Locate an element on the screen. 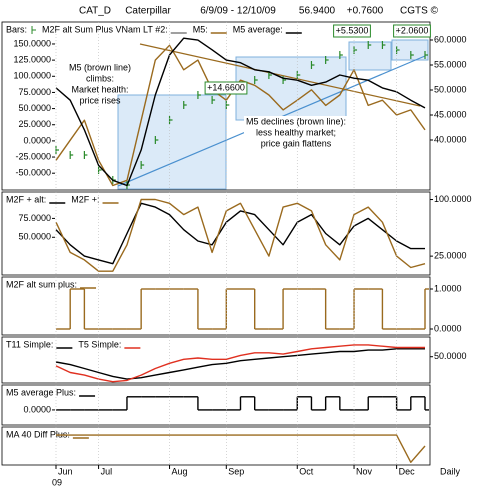 This screenshot has height=490, width=479. y-tick-label: 150.0000 is located at coordinates (32, 43).